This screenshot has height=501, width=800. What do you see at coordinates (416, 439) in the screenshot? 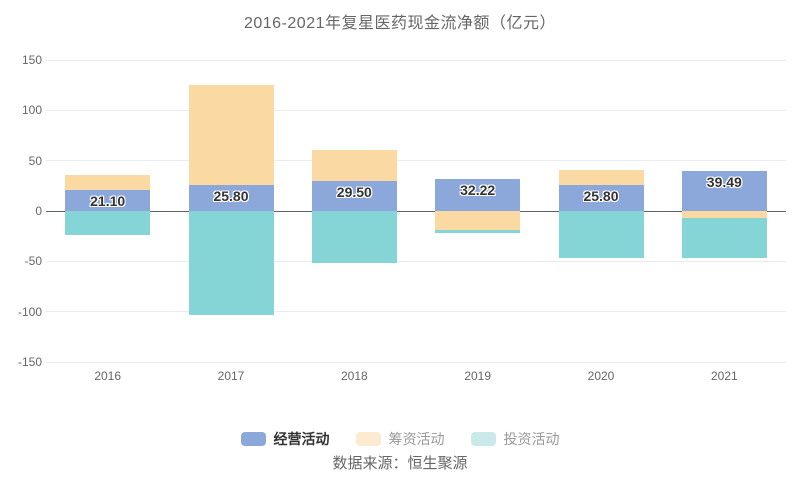
I see `legend-item-label: 筹资活动` at bounding box center [416, 439].